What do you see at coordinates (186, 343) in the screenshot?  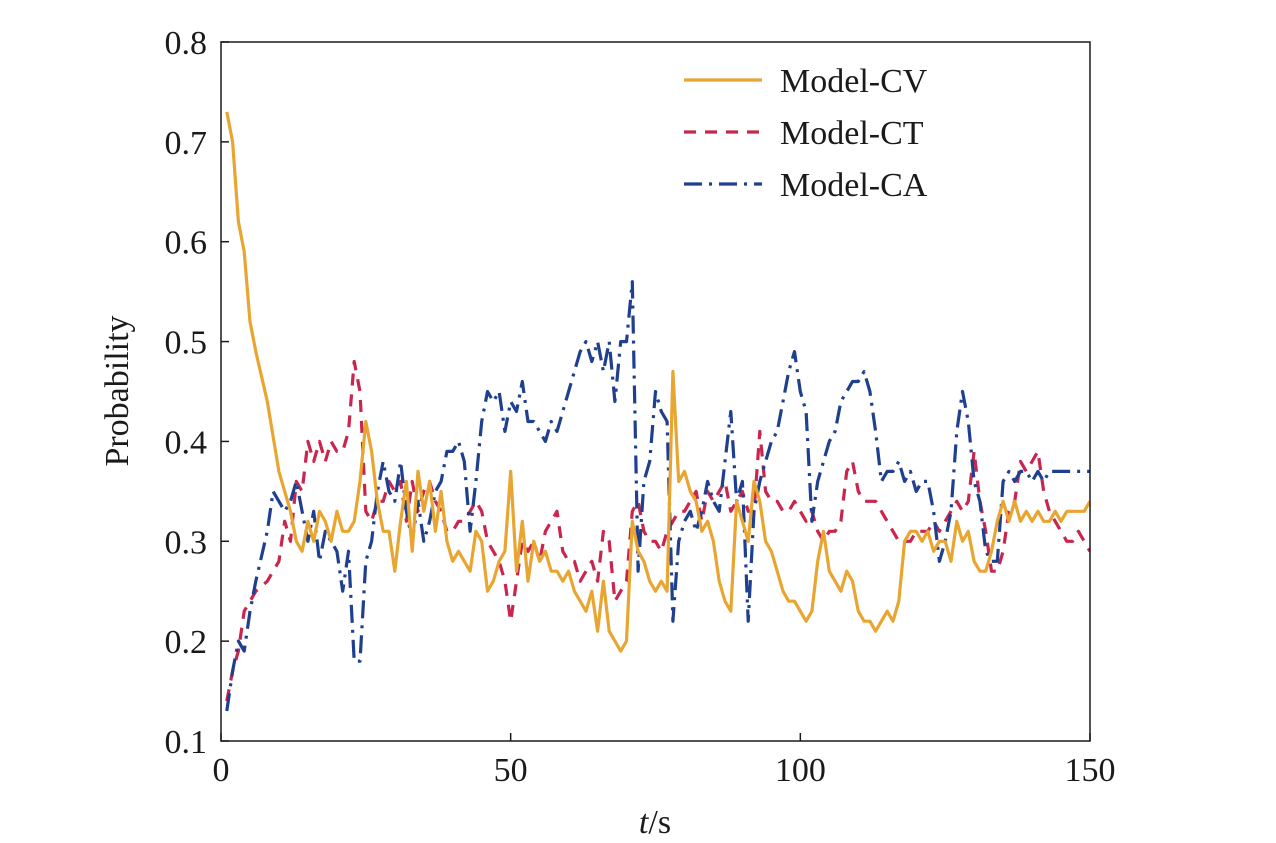 I see `y-tick-label: 0.5` at bounding box center [186, 343].